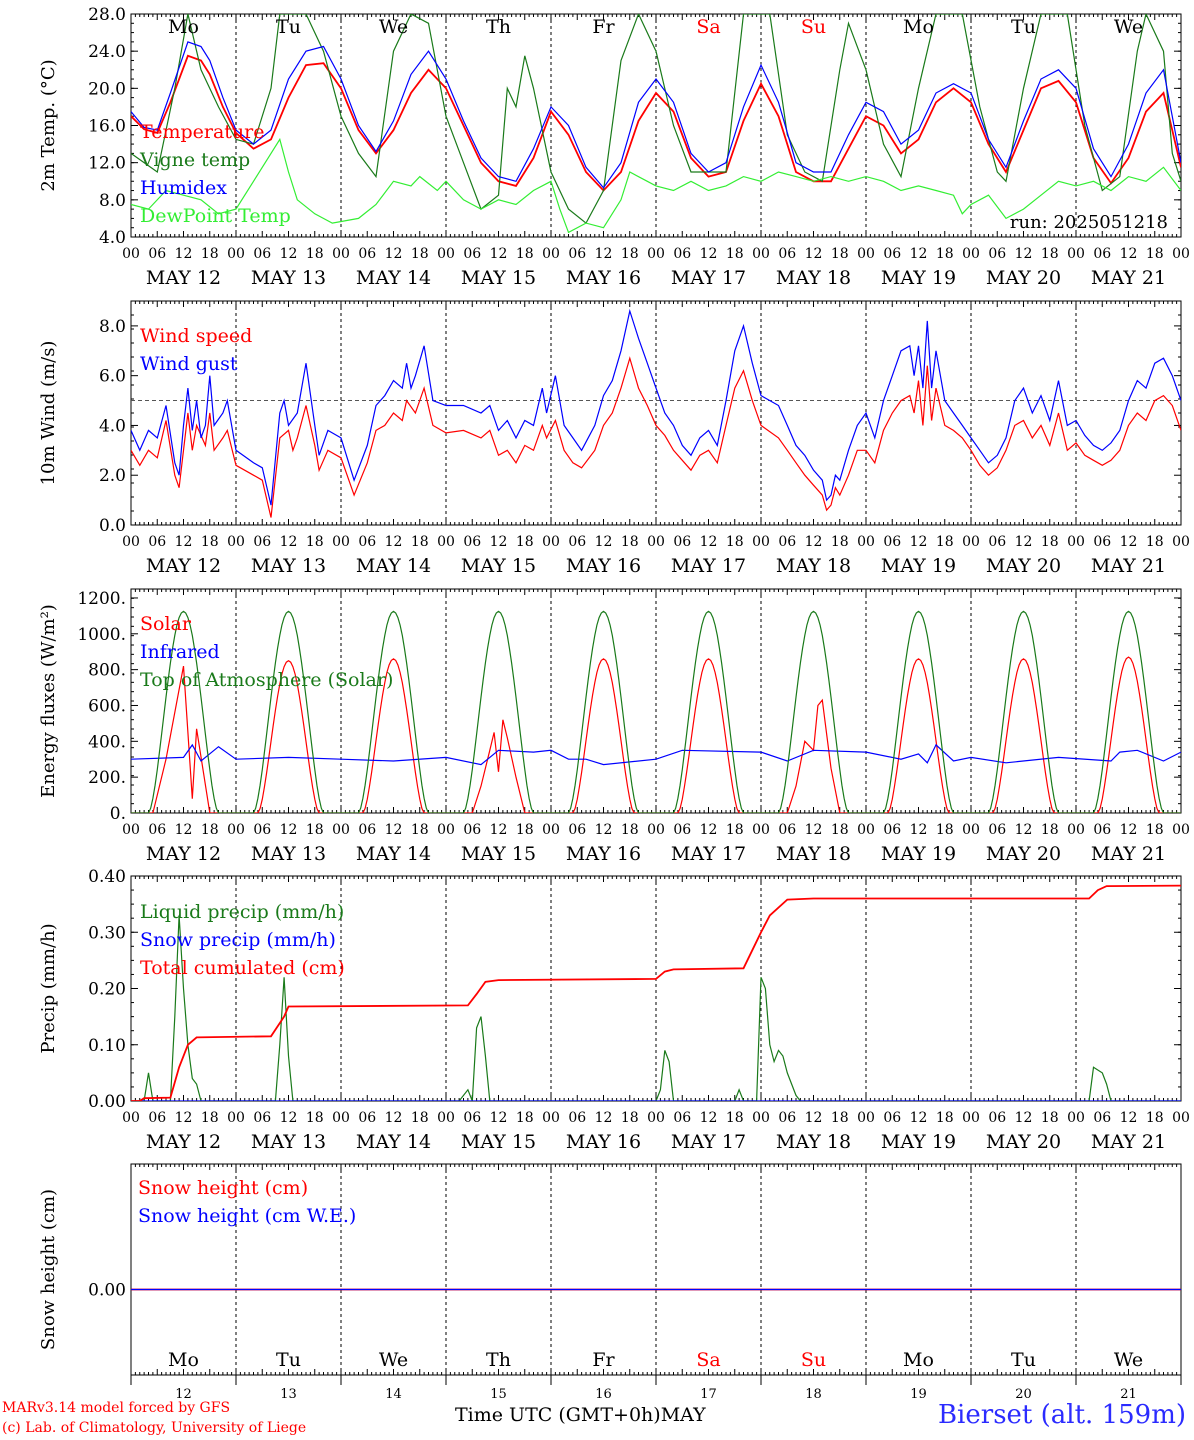  Describe the element at coordinates (107, 706) in the screenshot. I see `y-tick-label: 600.` at that location.